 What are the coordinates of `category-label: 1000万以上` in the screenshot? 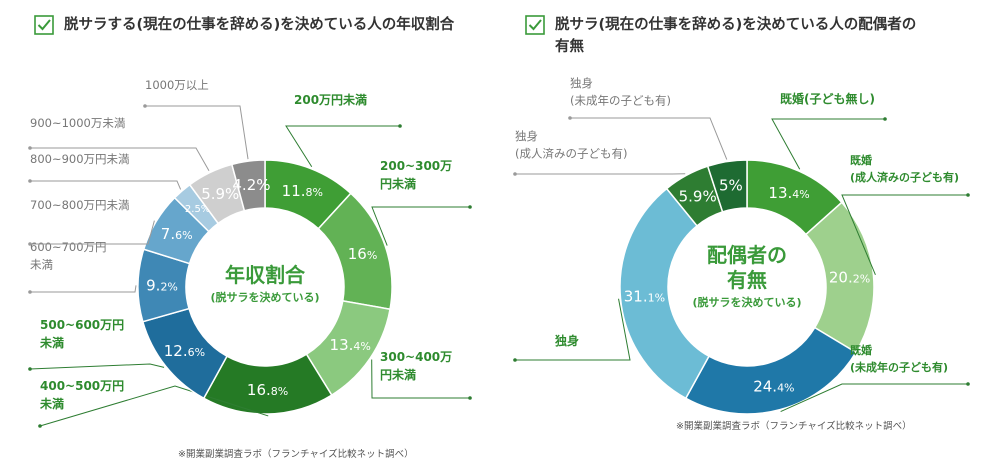 It's located at (177, 85).